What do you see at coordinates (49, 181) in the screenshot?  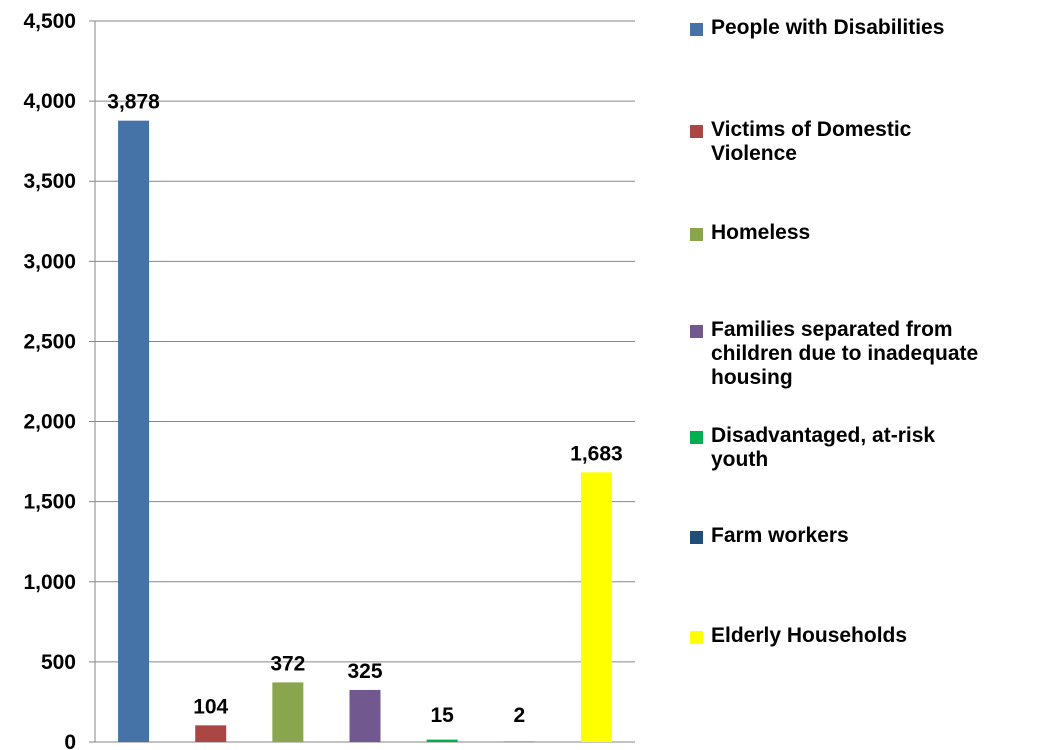 I see `y-tick-label: 3,500` at bounding box center [49, 181].